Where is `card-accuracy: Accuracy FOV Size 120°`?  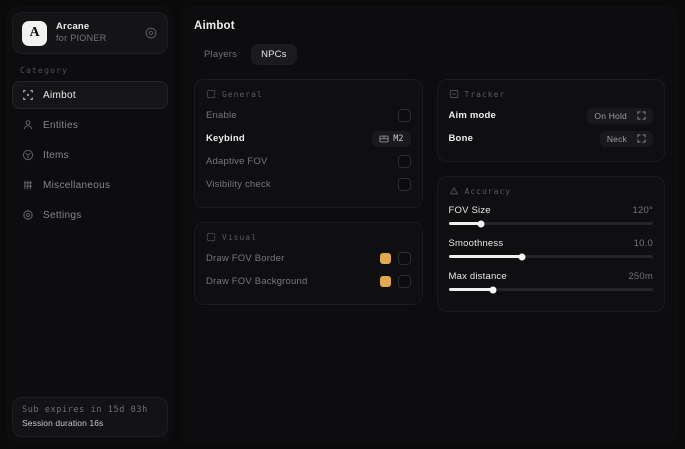 card-accuracy: Accuracy FOV Size 120° is located at coordinates (550, 244).